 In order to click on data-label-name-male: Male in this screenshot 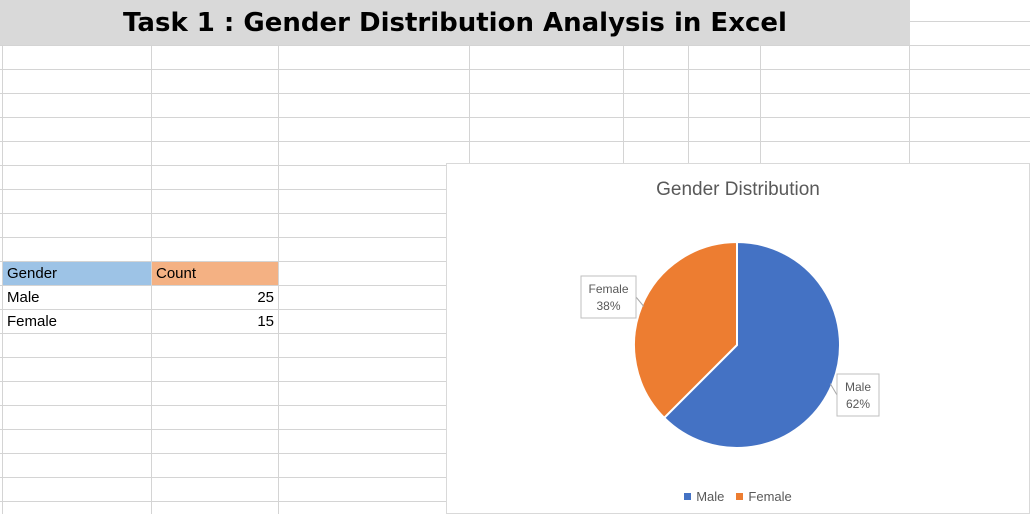, I will do `click(858, 387)`.